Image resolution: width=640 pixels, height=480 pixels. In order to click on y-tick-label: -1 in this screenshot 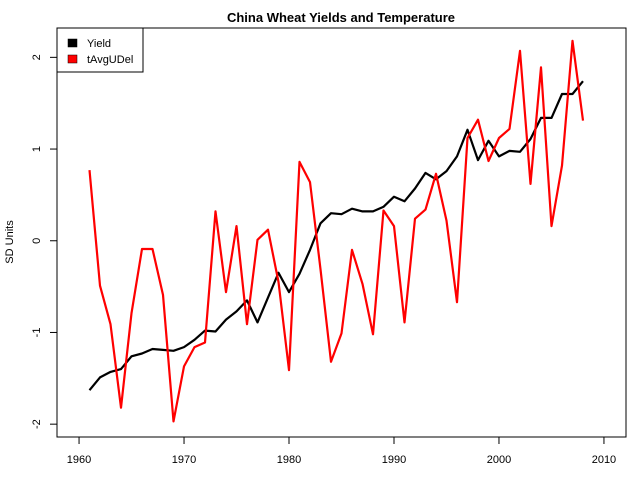, I will do `click(37, 333)`.